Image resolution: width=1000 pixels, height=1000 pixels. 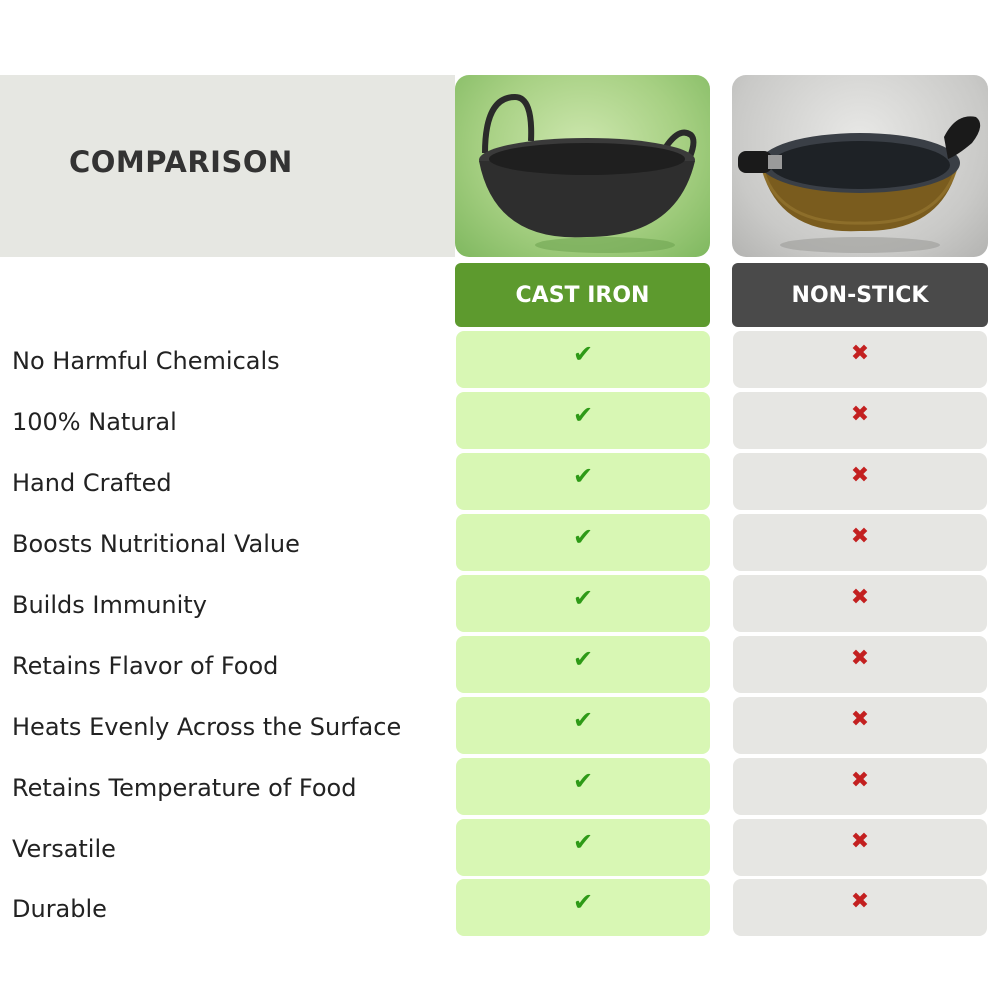 What do you see at coordinates (860, 295) in the screenshot?
I see `column-header-non-stick: NON-STICK` at bounding box center [860, 295].